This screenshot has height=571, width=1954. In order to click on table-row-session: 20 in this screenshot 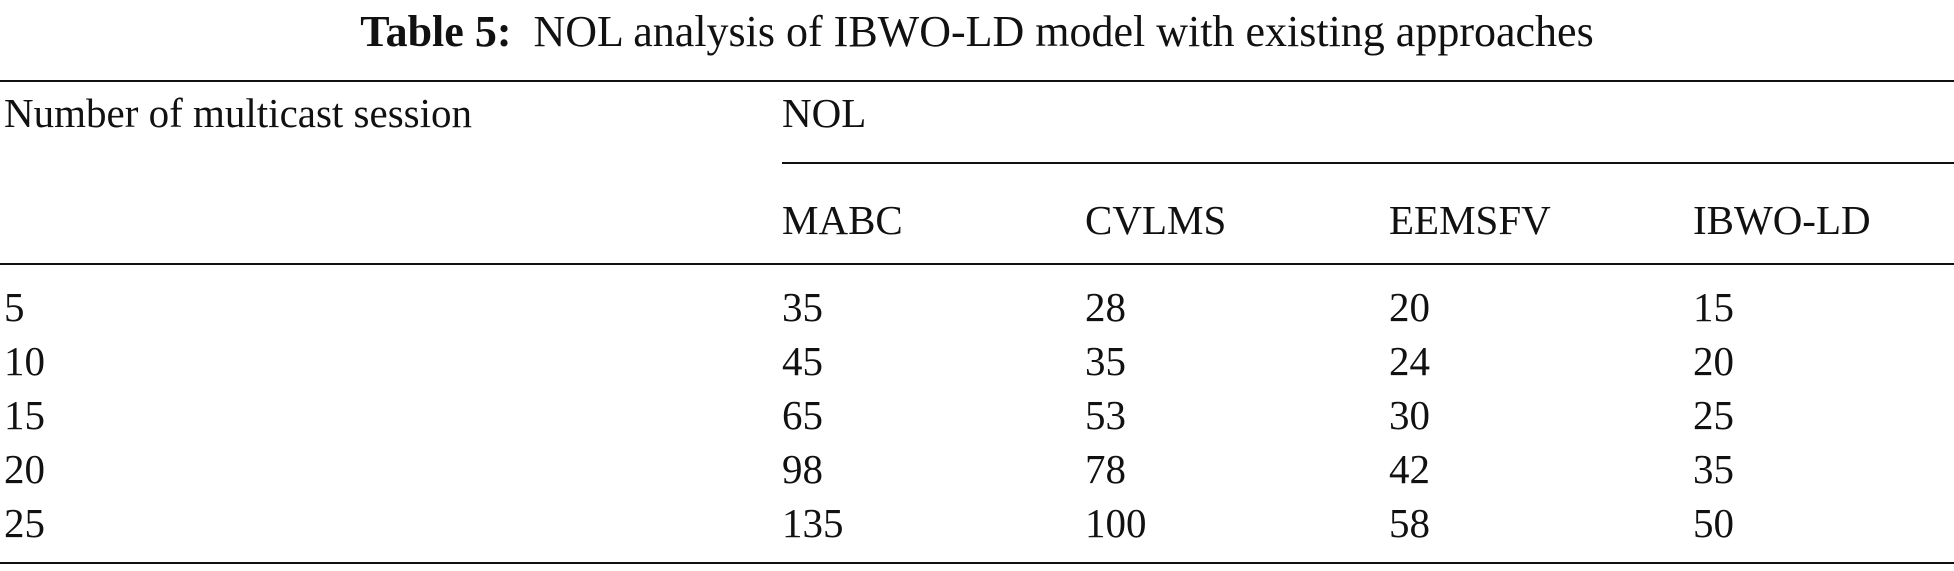, I will do `click(24, 469)`.